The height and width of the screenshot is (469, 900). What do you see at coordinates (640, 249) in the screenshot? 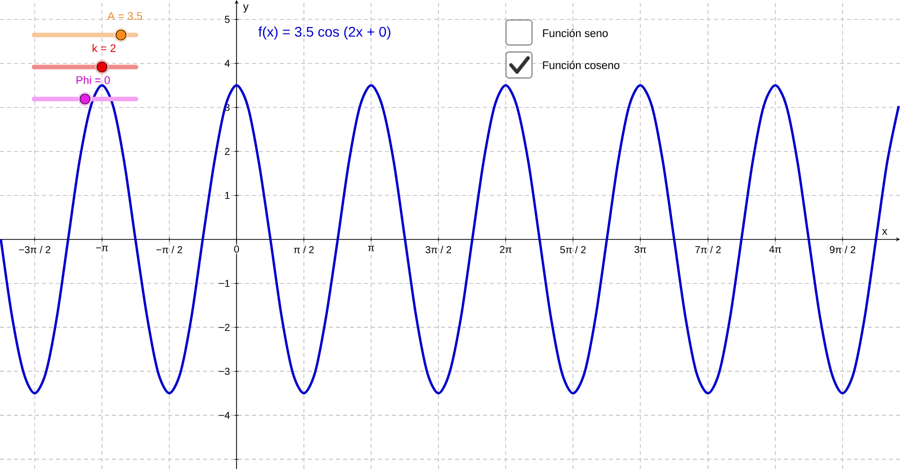
I see `x-tick-label: 3π` at bounding box center [640, 249].